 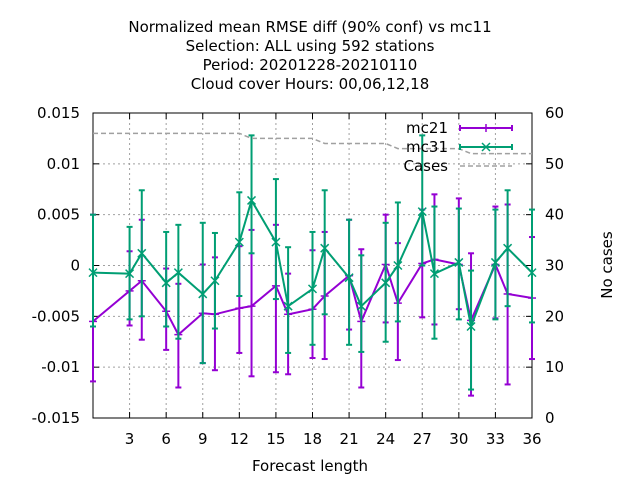 What do you see at coordinates (554, 215) in the screenshot?
I see `y2-tick-label: 40` at bounding box center [554, 215].